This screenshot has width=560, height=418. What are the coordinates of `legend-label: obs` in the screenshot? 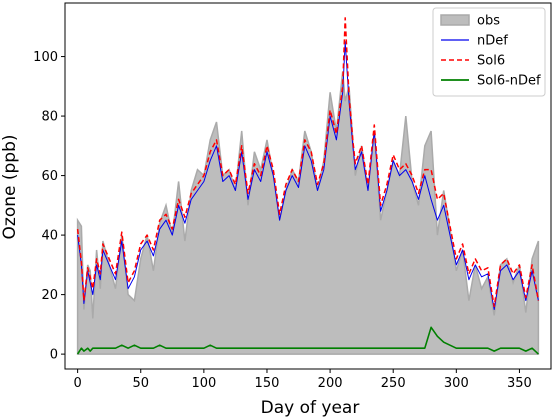 It's located at (488, 21).